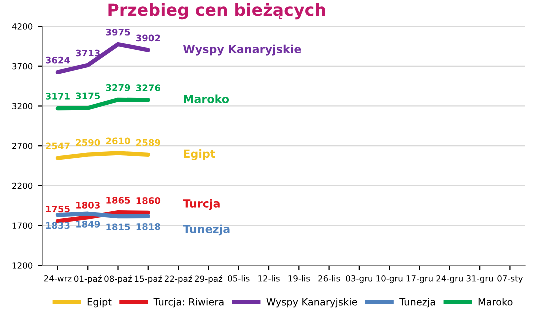 Image resolution: width=536 pixels, height=332 pixels. What do you see at coordinates (58, 209) in the screenshot?
I see `data-label: 1755` at bounding box center [58, 209].